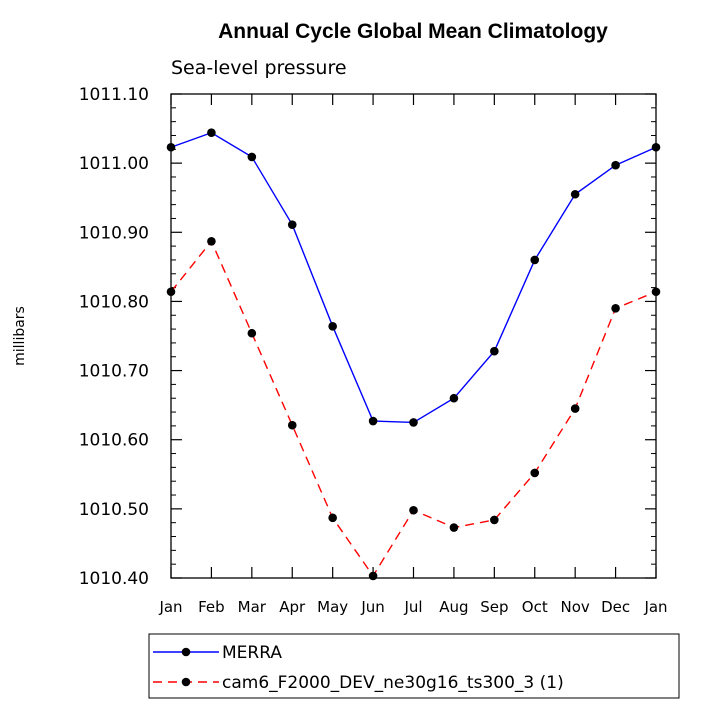  What do you see at coordinates (332, 607) in the screenshot?
I see `x-tick-label: May` at bounding box center [332, 607].